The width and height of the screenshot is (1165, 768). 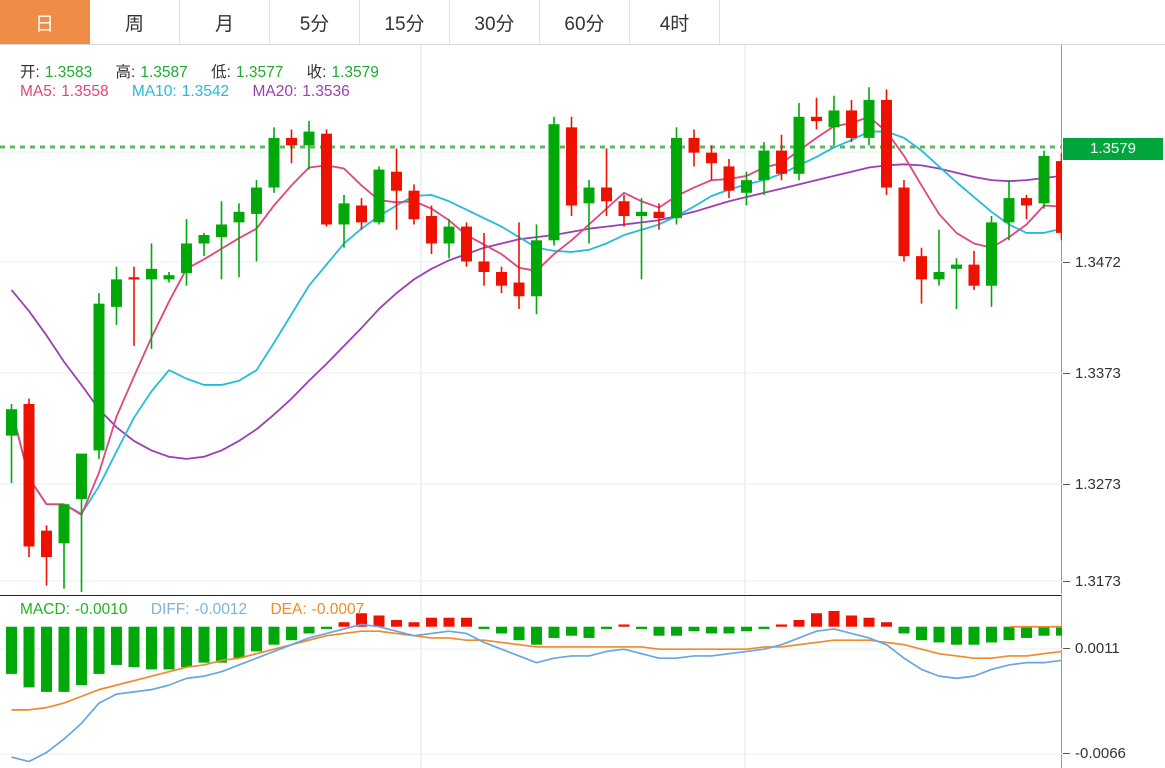 I want to click on price-tick-label: 1.3273, so click(x=1098, y=484).